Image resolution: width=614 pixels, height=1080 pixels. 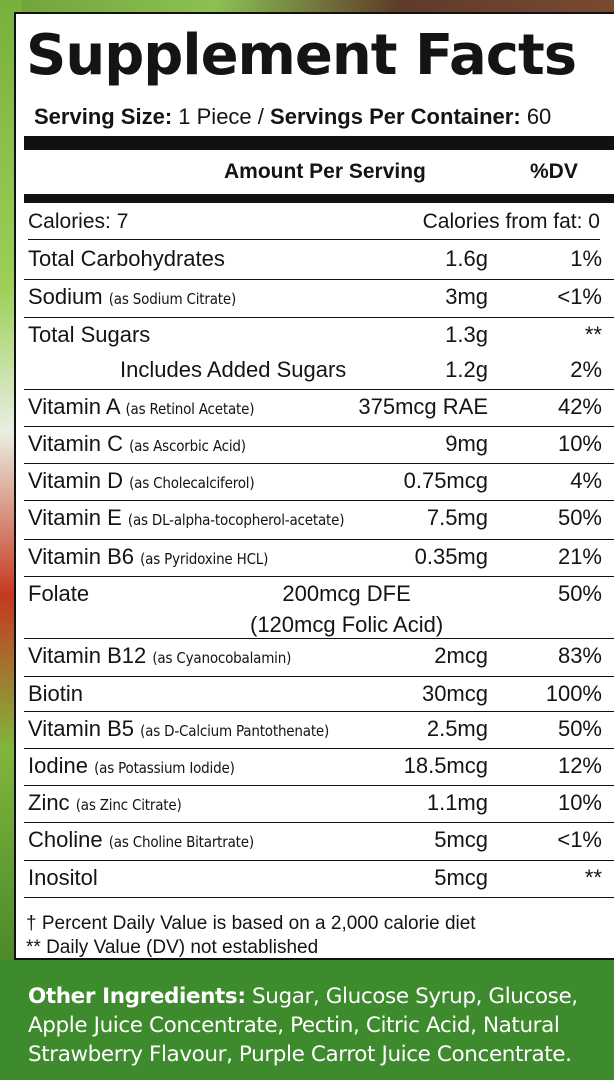 What do you see at coordinates (75, 443) in the screenshot?
I see `nutrient-label: Vitamin C` at bounding box center [75, 443].